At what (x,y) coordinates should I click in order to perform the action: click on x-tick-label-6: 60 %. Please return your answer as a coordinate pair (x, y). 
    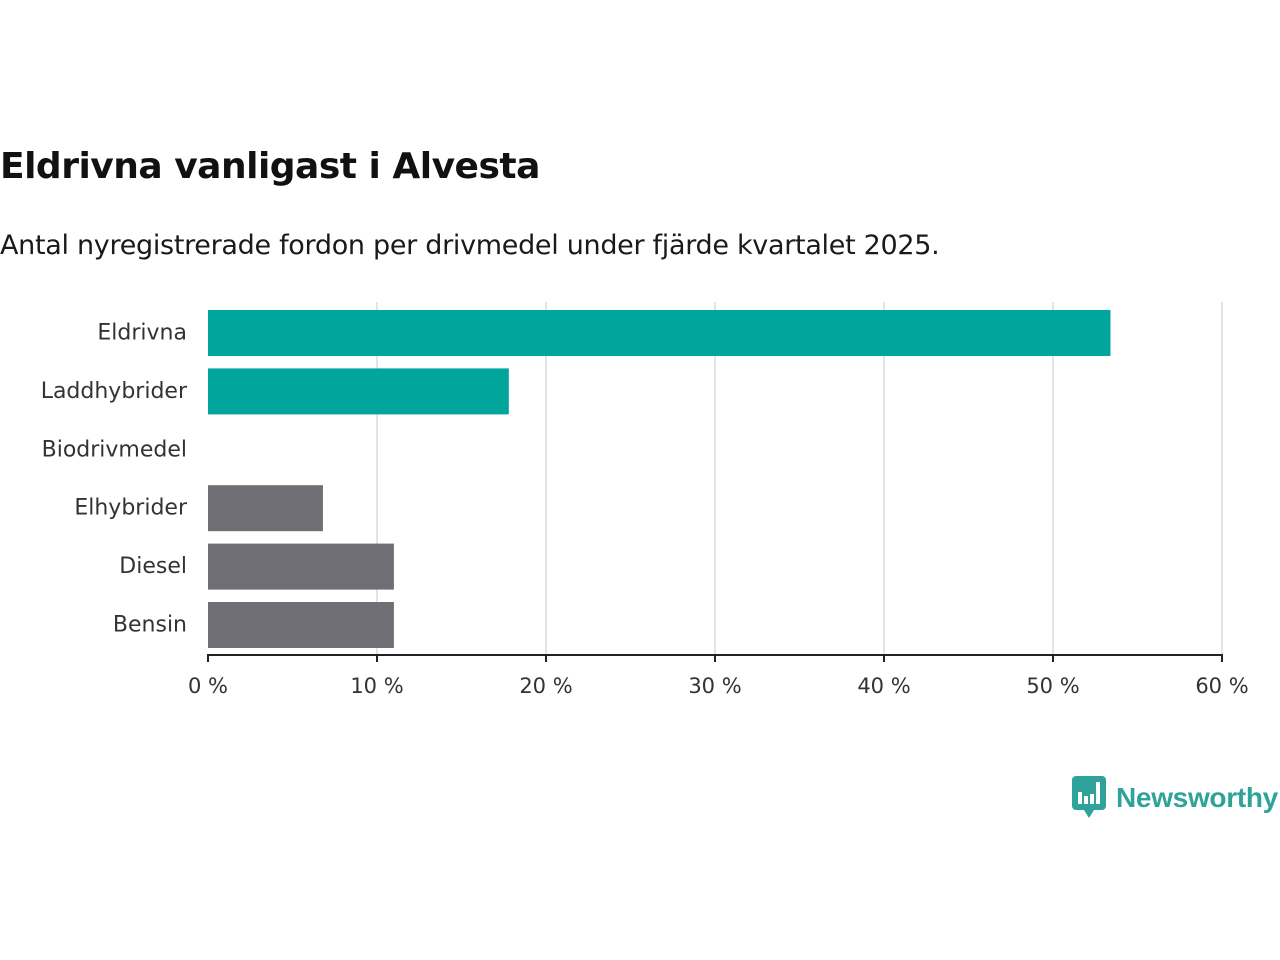
    Looking at the image, I should click on (1221, 686).